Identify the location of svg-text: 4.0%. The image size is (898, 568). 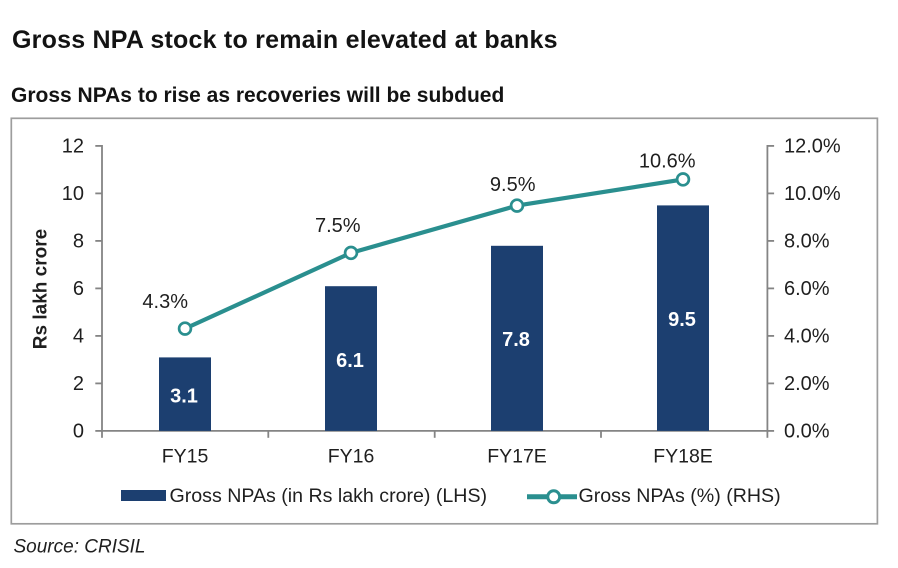
(807, 337).